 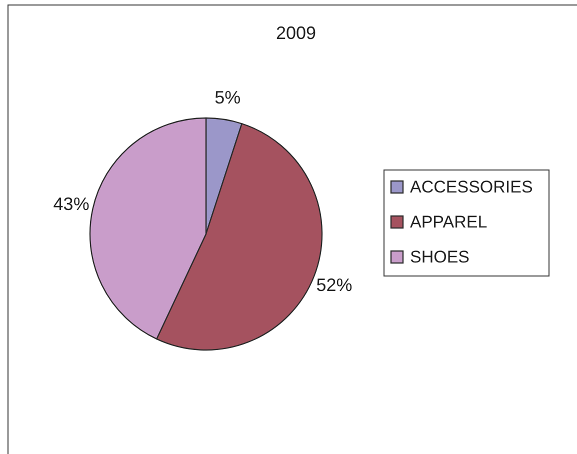 I want to click on legend-label: SHOES, so click(x=440, y=257).